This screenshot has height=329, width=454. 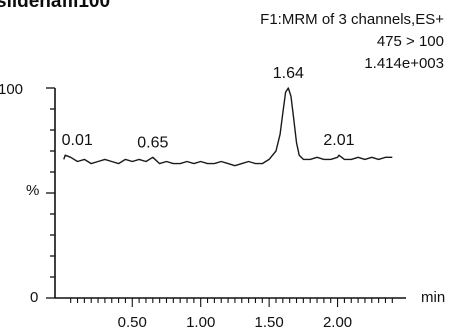 I want to click on chart-title: sildenafil100, so click(x=55, y=6).